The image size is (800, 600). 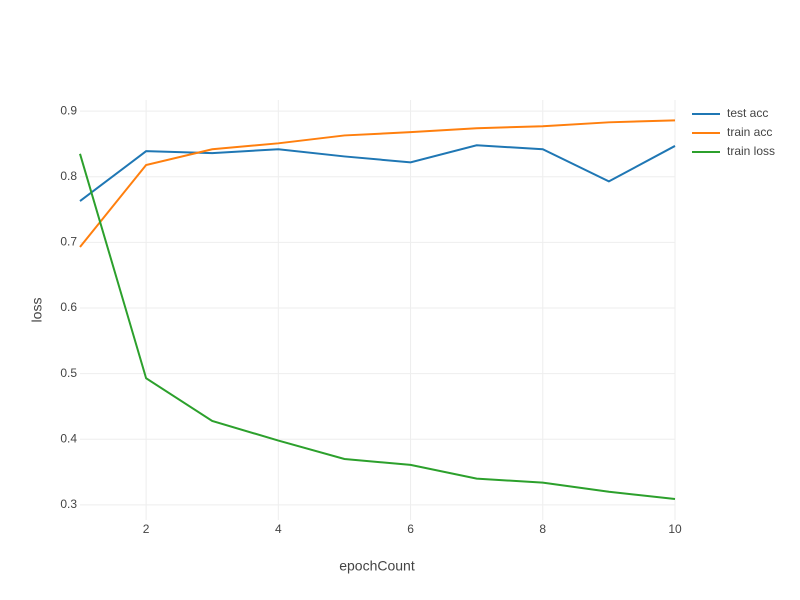 What do you see at coordinates (68, 242) in the screenshot?
I see `y-tick-label: 0.7` at bounding box center [68, 242].